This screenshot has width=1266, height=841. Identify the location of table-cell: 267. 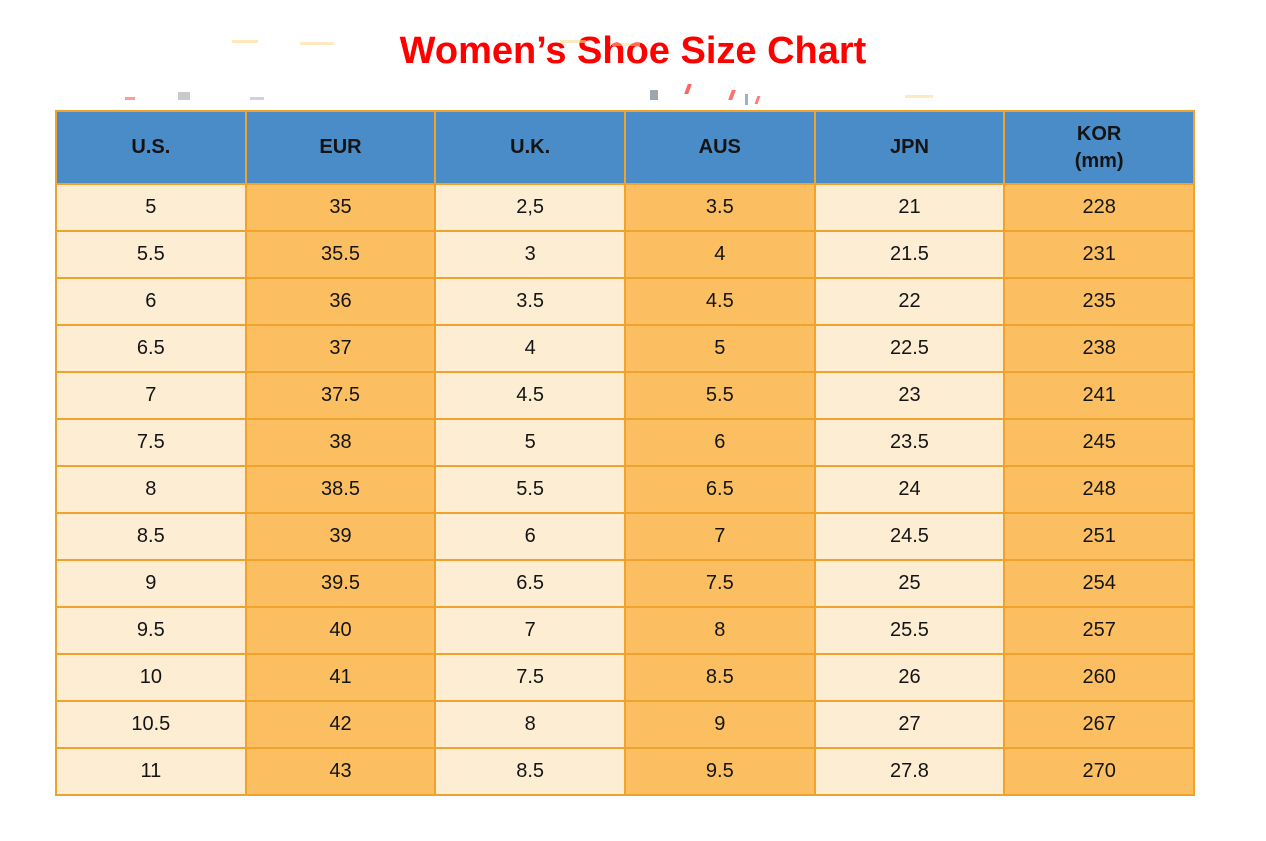
(1099, 724).